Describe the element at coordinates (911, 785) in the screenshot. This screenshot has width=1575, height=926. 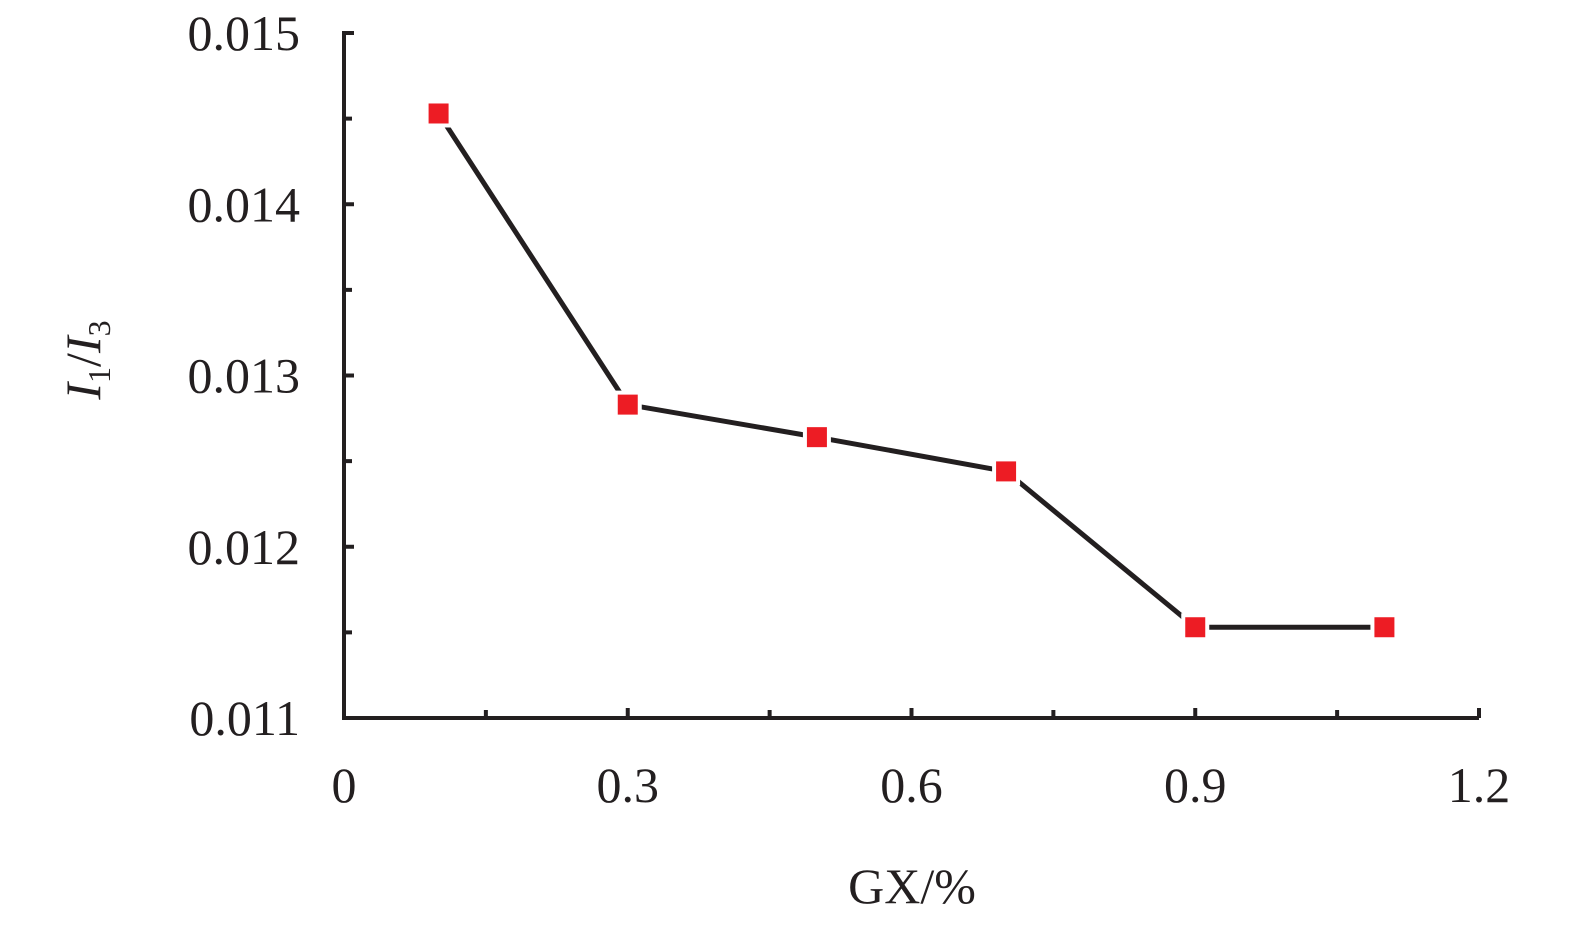
I see `x-tick-label: 0.6` at that location.